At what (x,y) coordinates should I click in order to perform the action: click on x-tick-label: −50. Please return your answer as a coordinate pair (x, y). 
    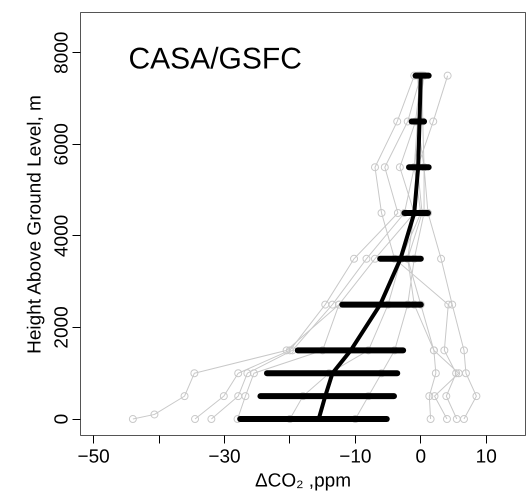
    Looking at the image, I should click on (93, 457).